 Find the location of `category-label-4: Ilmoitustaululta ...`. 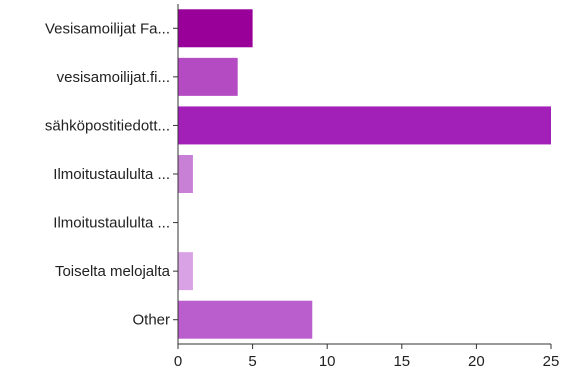

category-label-4: Ilmoitustaululta ... is located at coordinates (111, 174).